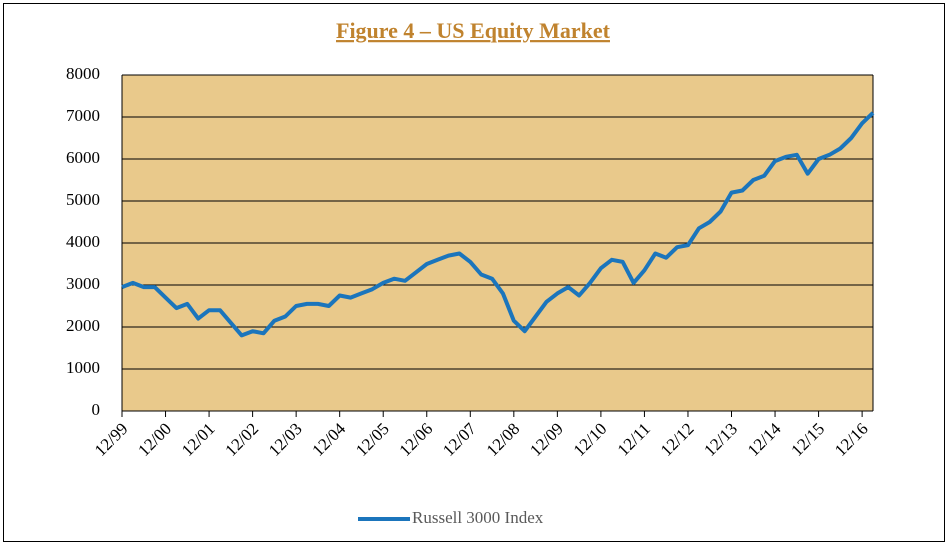 The image size is (951, 546). I want to click on y-tick-label: 1000, so click(83, 367).